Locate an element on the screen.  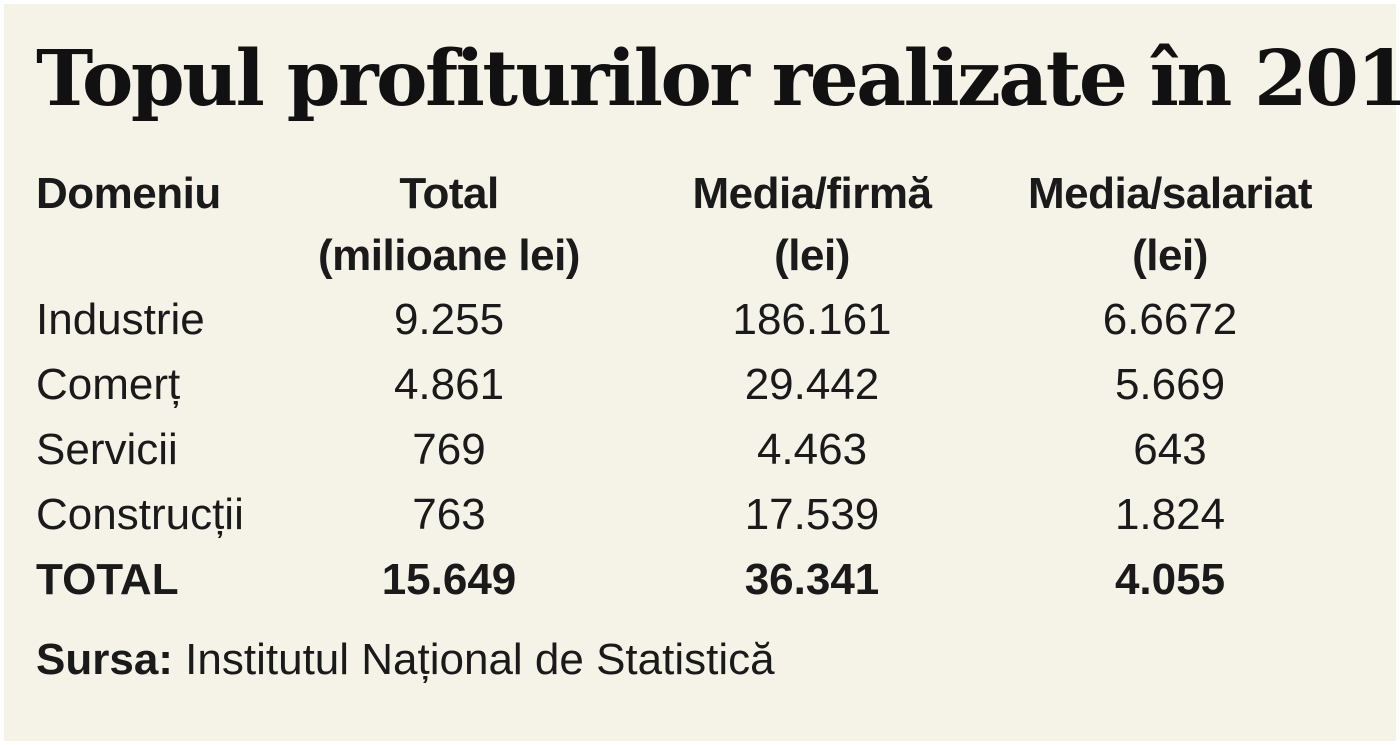
column-header: Domeniu is located at coordinates (128, 193).